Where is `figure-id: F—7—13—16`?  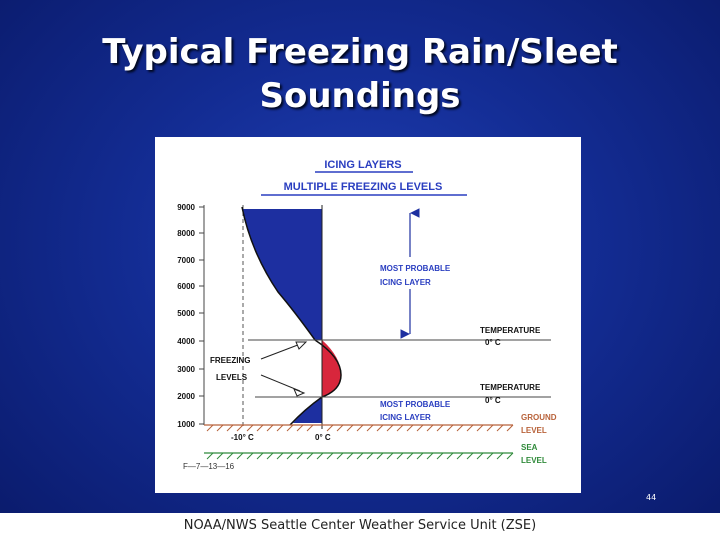
figure-id: F—7—13—16 is located at coordinates (209, 466).